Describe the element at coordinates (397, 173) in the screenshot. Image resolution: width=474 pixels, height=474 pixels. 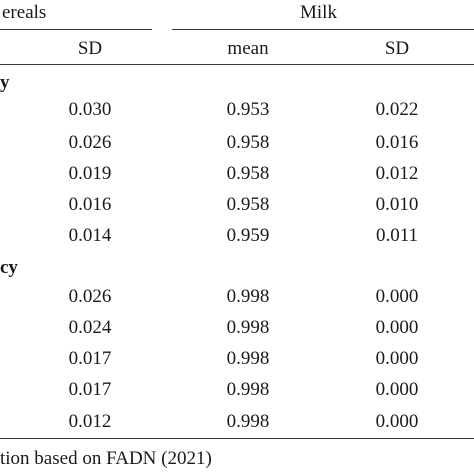
I see `cell-sd-milk: 0.012` at that location.